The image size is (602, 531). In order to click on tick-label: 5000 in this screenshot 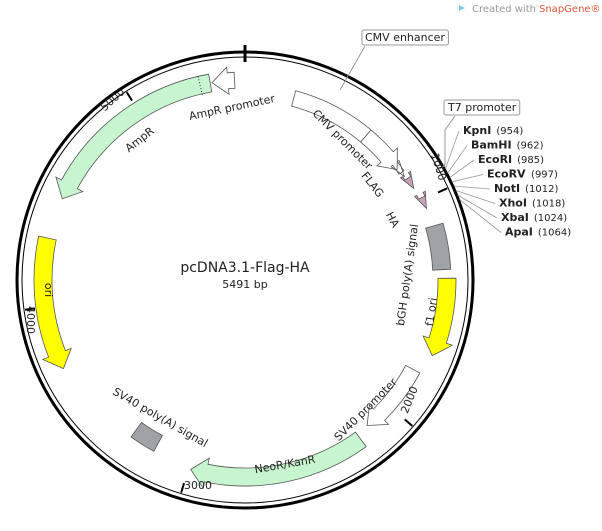, I will do `click(113, 99)`.